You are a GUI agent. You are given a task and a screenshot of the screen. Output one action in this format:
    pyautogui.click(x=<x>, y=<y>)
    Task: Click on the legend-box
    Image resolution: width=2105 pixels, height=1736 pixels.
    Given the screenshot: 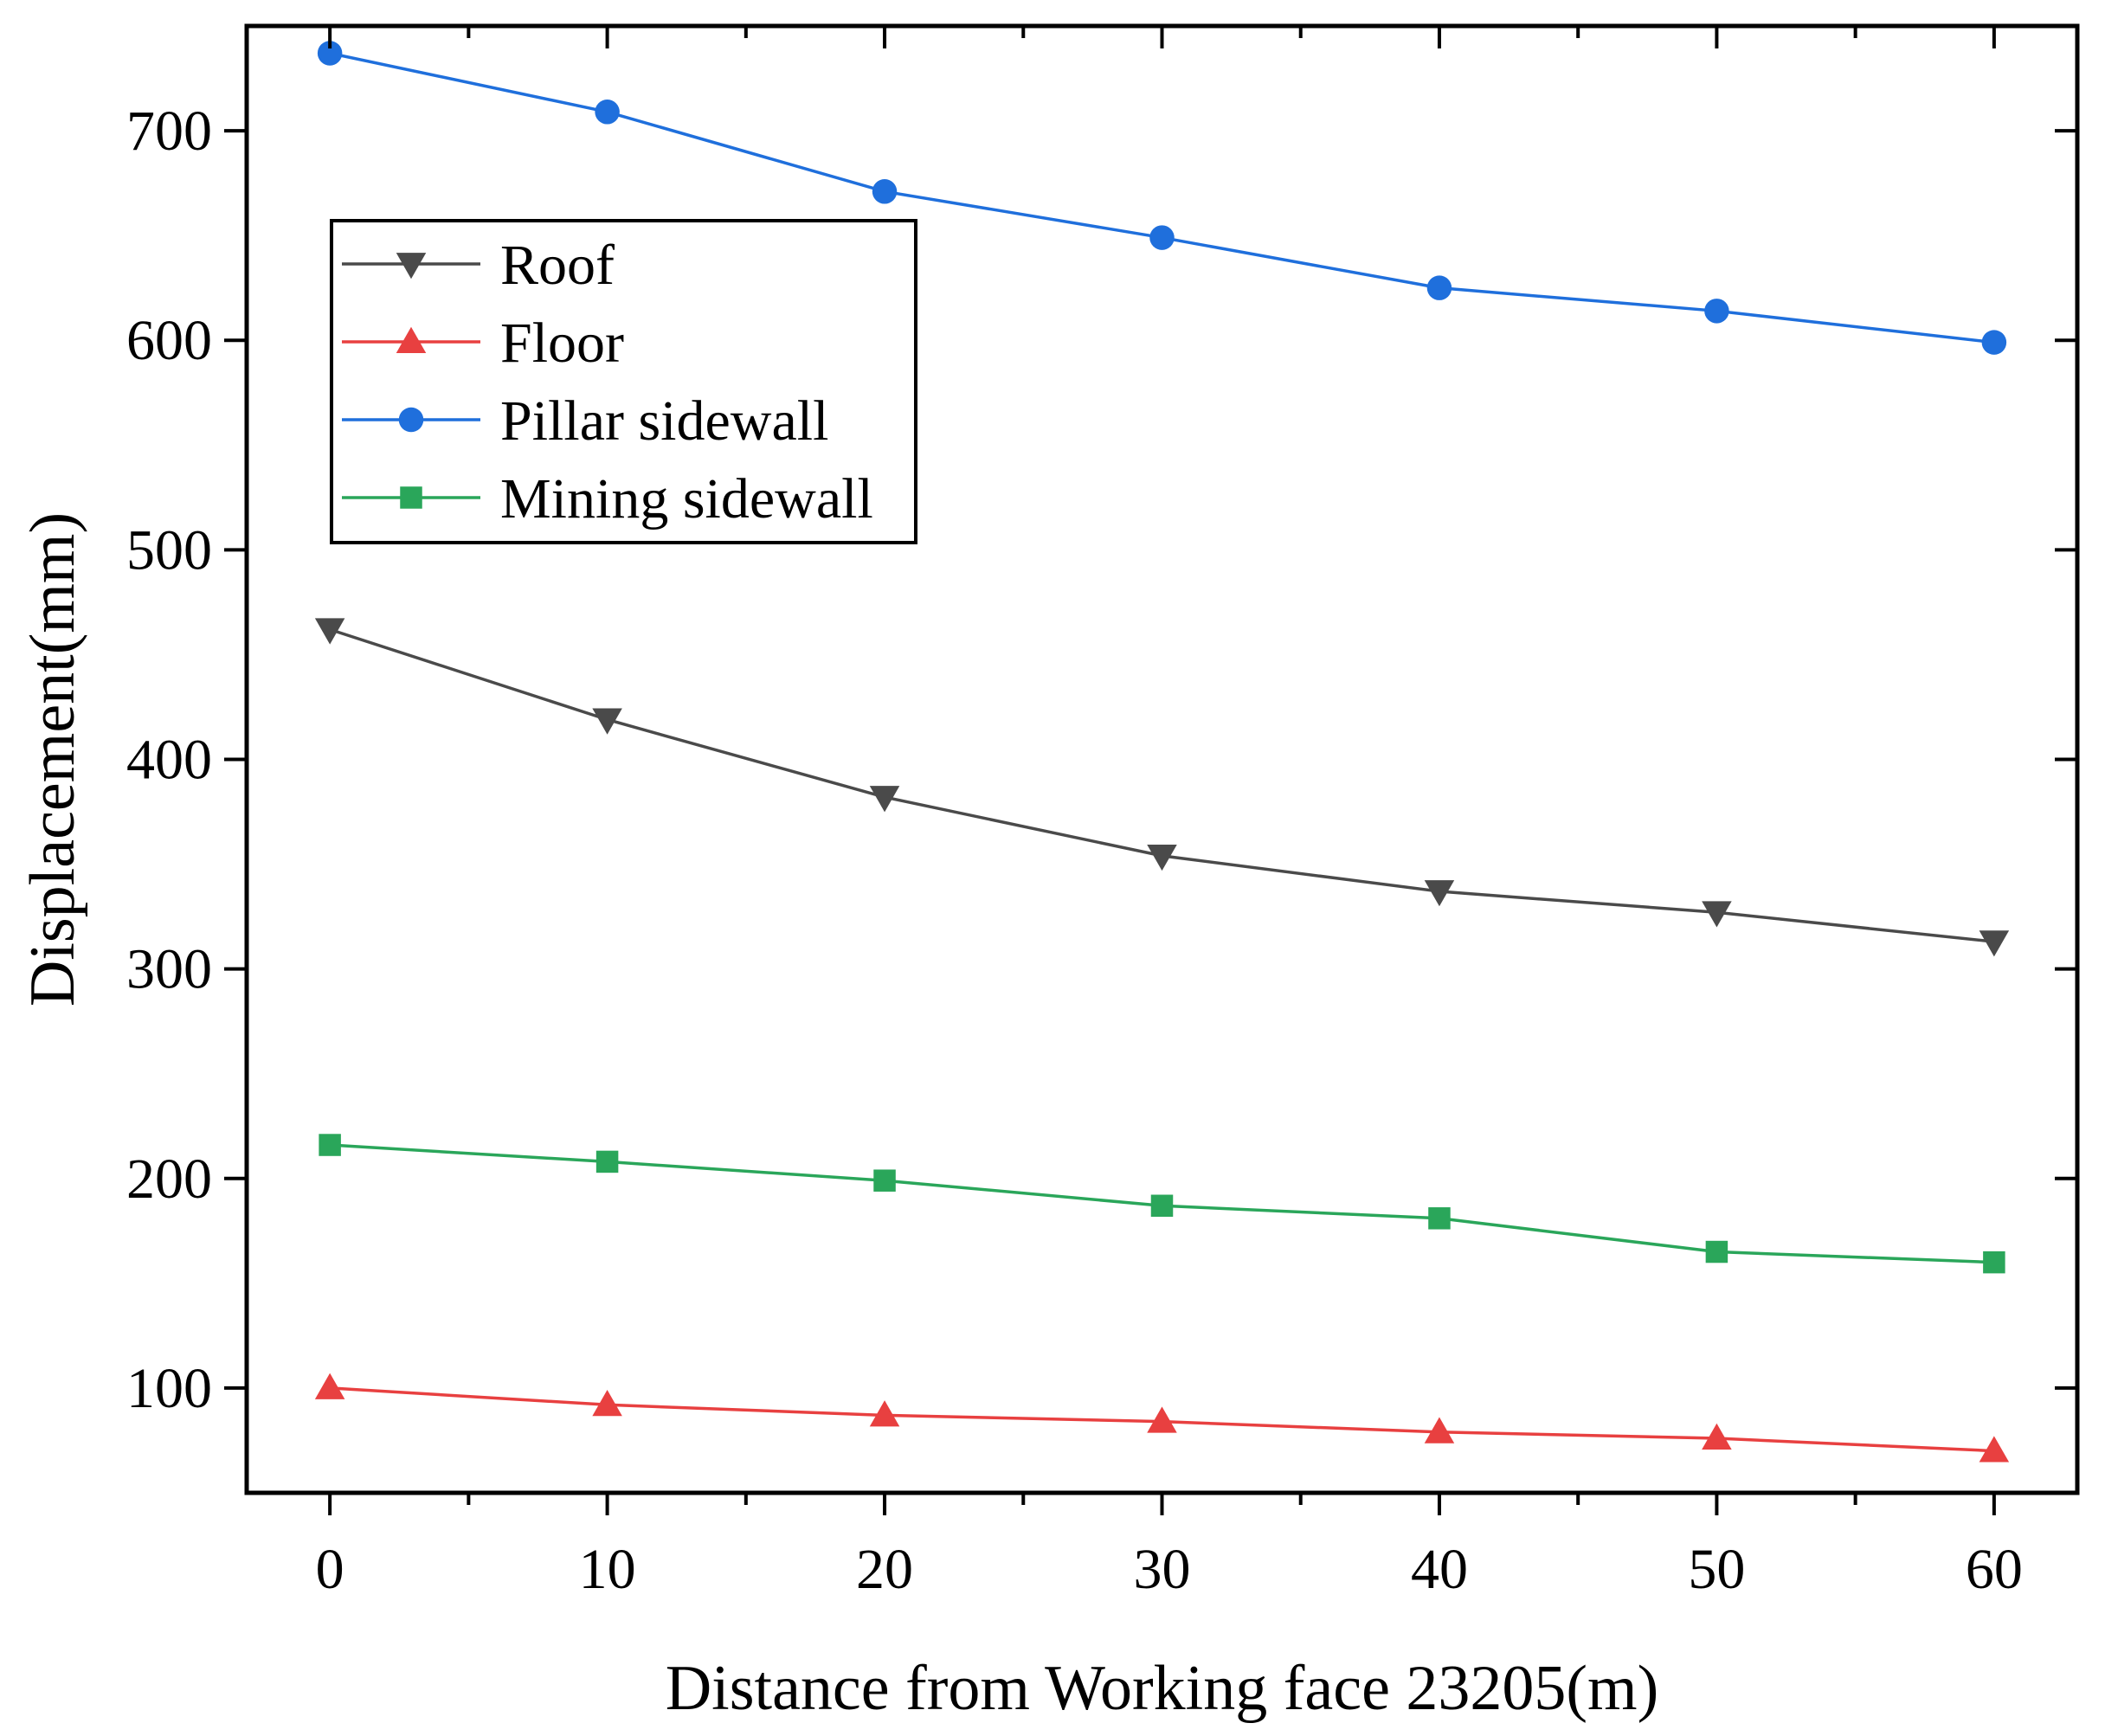 What is the action you would take?
    pyautogui.click(x=623, y=381)
    